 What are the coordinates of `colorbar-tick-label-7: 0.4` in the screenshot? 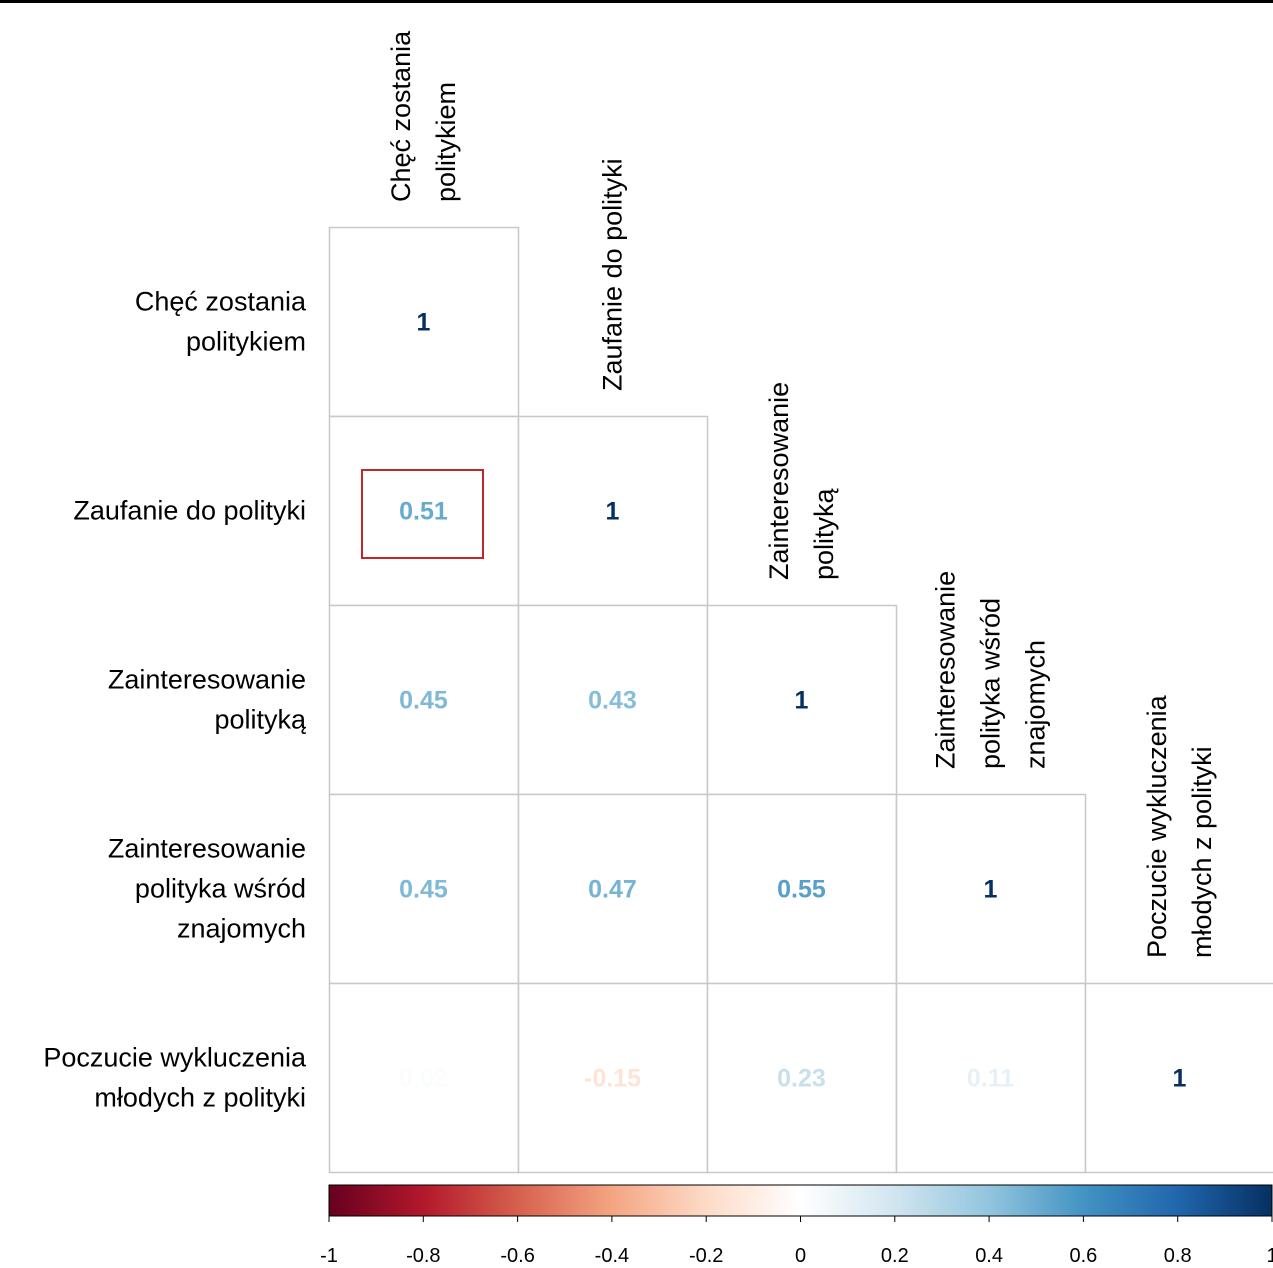 It's located at (989, 1256).